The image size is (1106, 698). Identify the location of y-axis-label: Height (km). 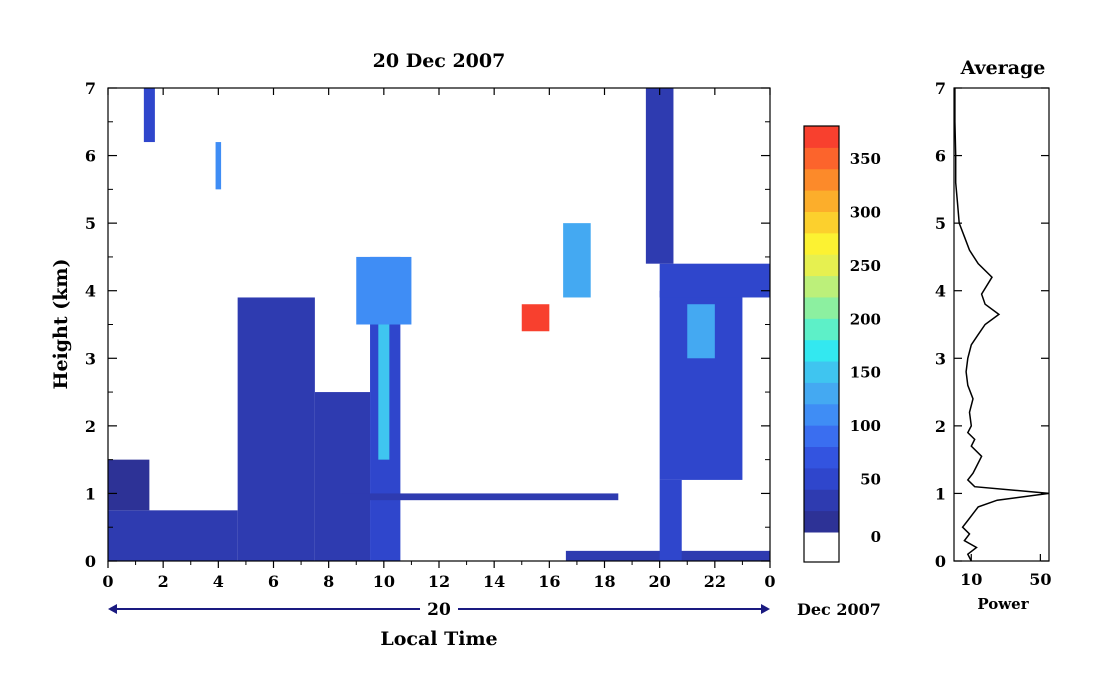
(61, 324).